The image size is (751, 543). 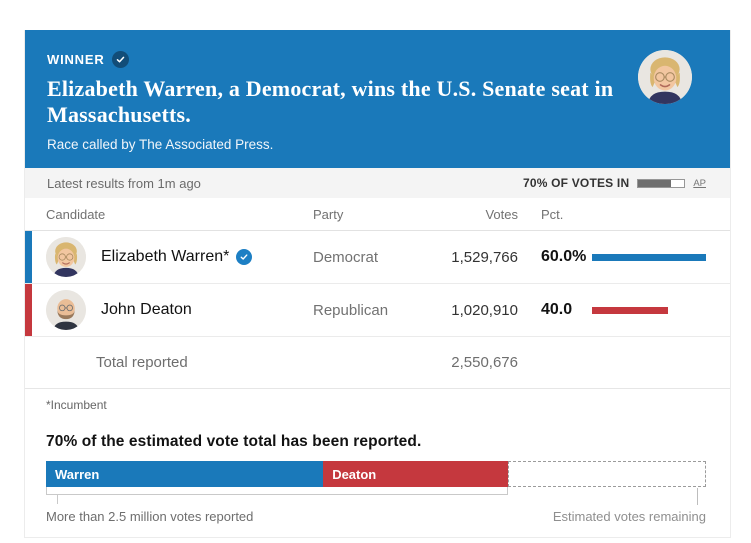 What do you see at coordinates (484, 310) in the screenshot?
I see `candidate-votes: 1,020,910` at bounding box center [484, 310].